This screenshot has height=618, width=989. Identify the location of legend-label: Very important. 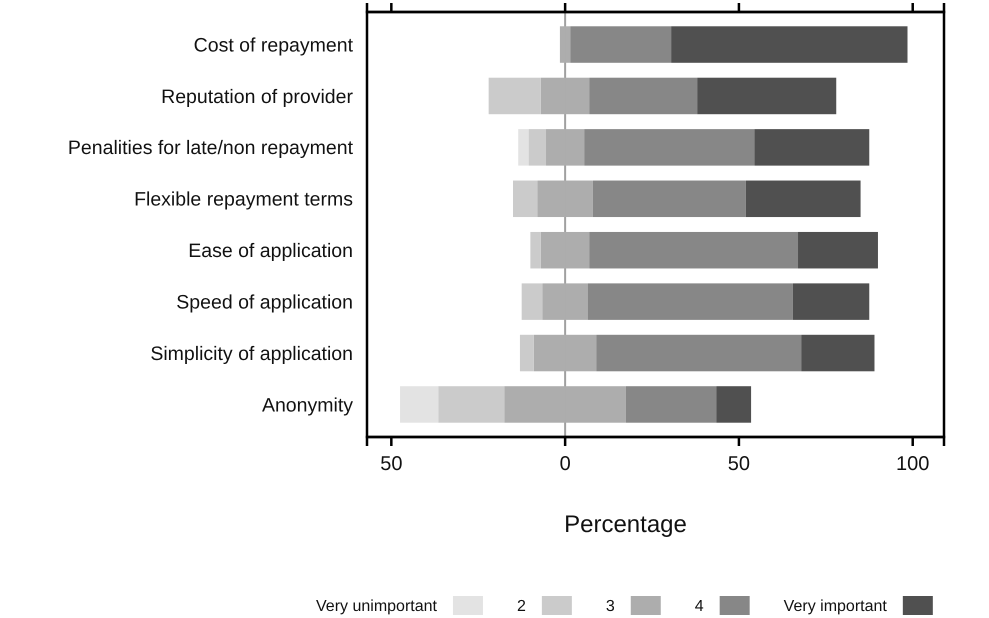
(836, 606).